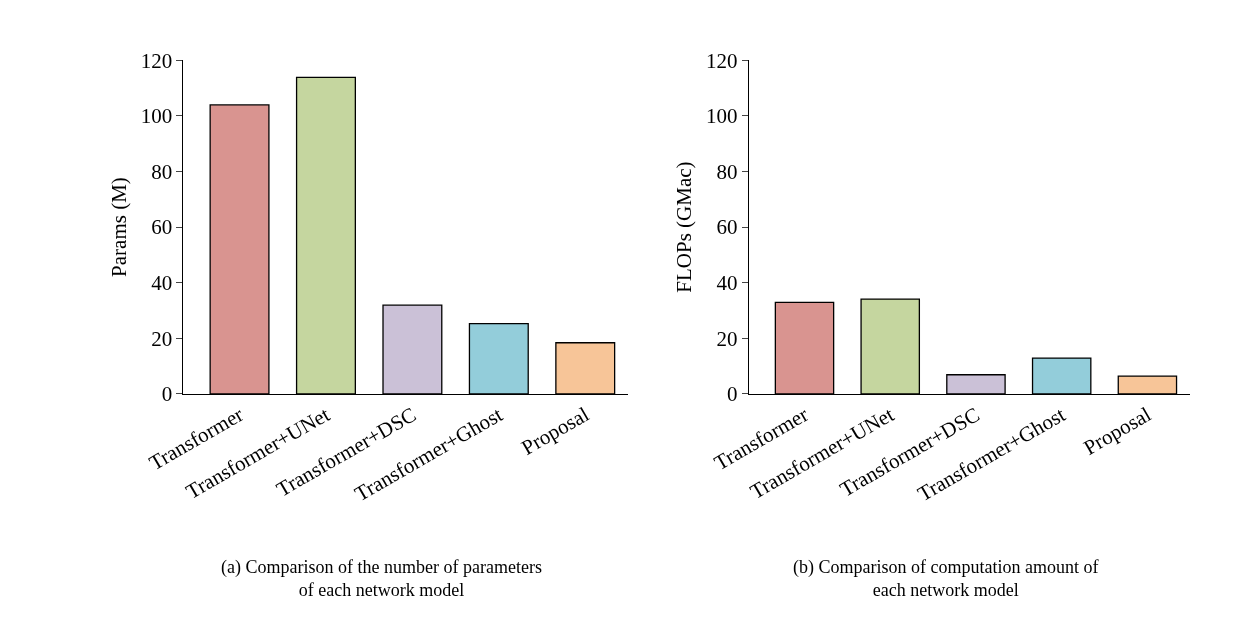 The image size is (1242, 642). Describe the element at coordinates (118, 227) in the screenshot. I see `y-axis-title: Params (M)` at that location.